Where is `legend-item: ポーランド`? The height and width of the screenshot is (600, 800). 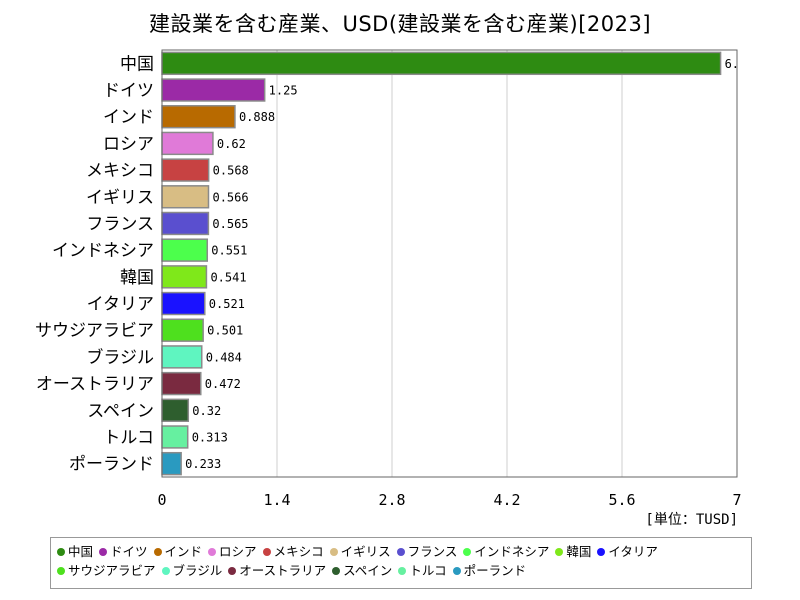 legend-item: ポーランド is located at coordinates (489, 570).